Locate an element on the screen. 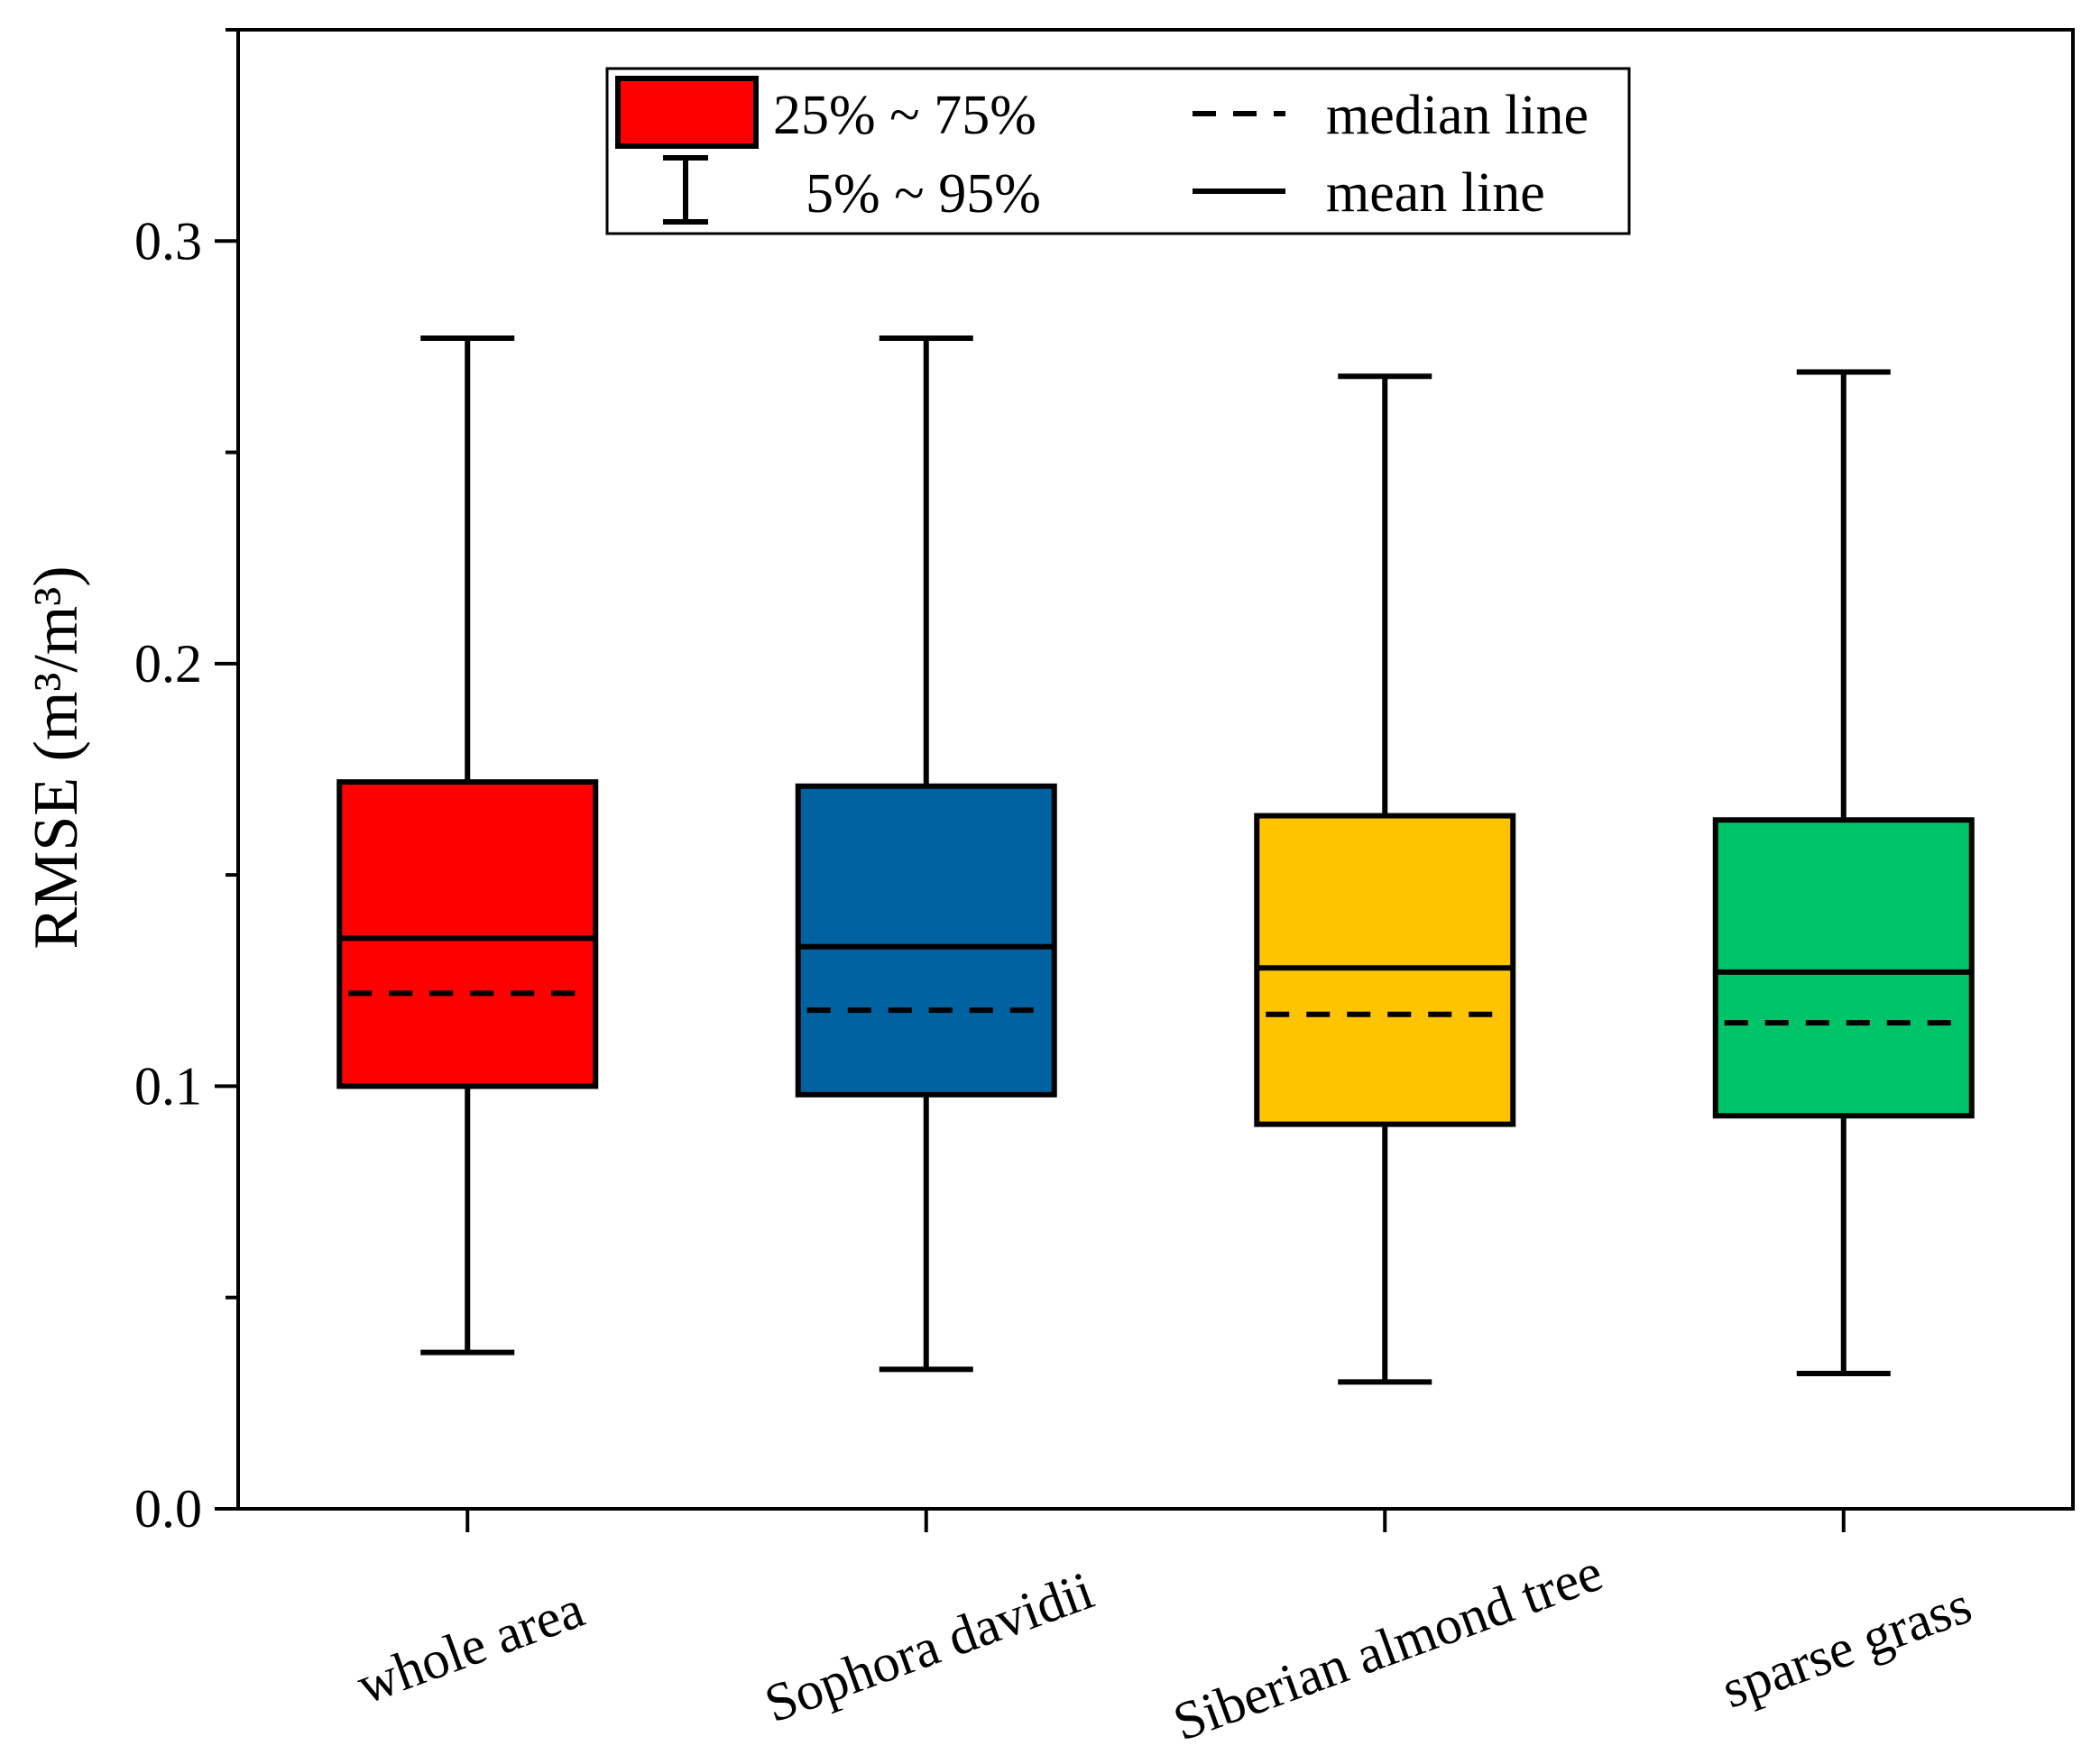 Image resolution: width=2100 pixels, height=1755 pixels. y-tick-label: 0.3 is located at coordinates (168, 241).